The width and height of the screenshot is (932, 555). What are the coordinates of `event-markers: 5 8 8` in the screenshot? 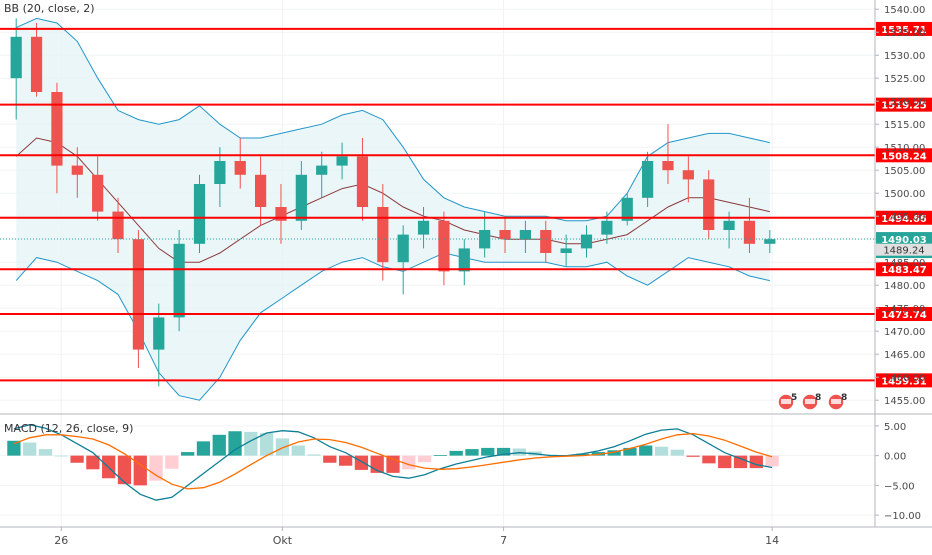 It's located at (812, 402).